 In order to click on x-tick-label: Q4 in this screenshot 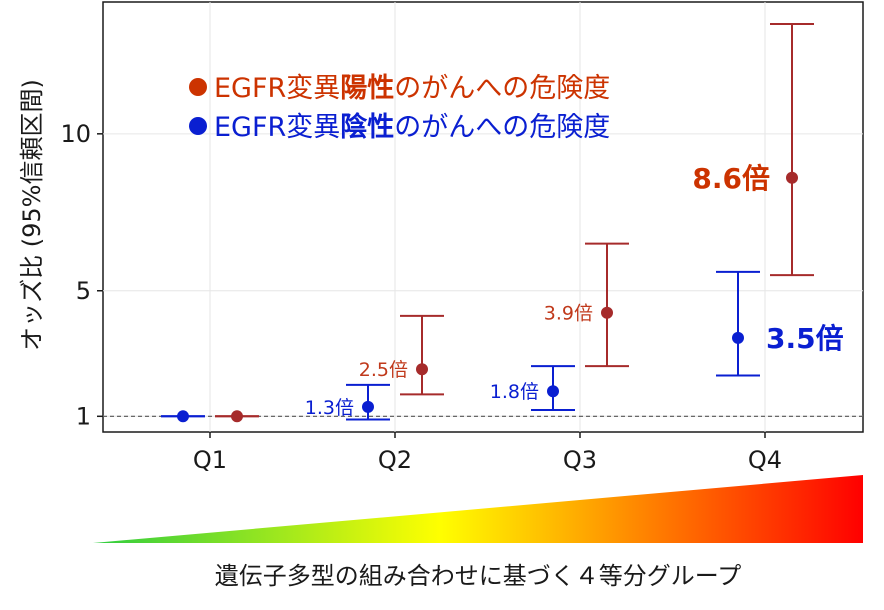, I will do `click(765, 460)`.